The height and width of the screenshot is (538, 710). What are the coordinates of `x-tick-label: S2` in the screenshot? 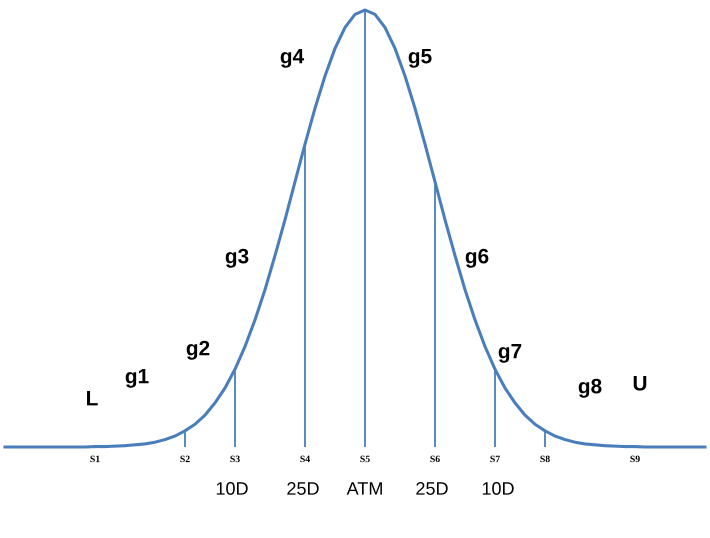 It's located at (185, 459).